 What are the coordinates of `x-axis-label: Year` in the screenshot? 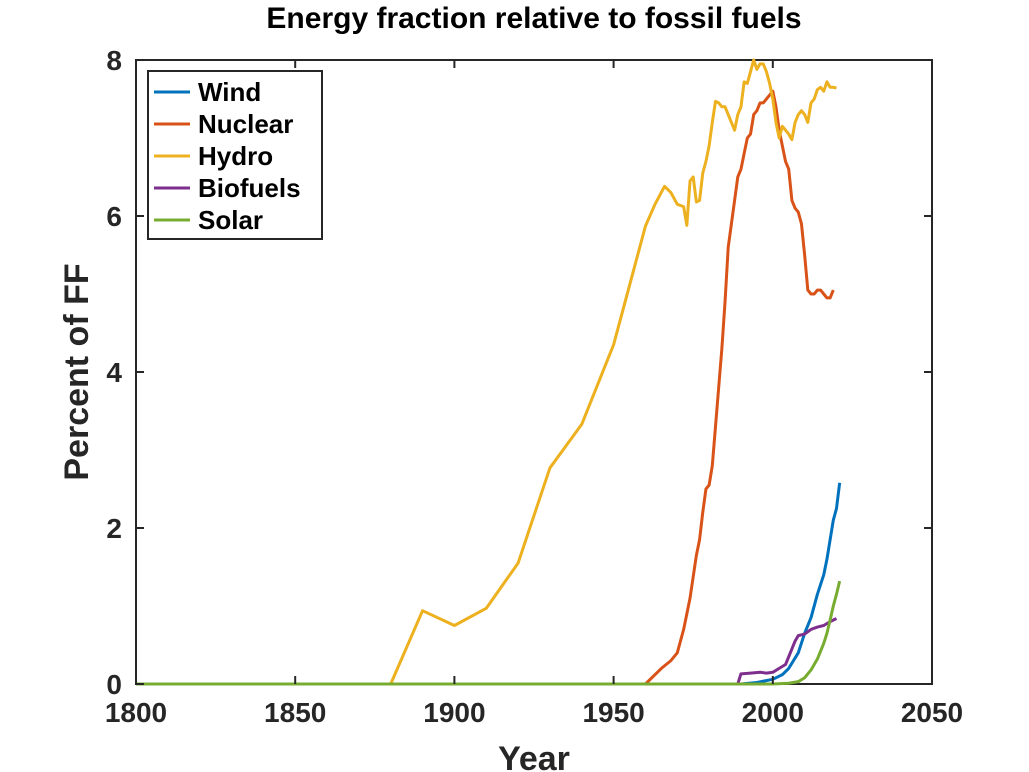 It's located at (534, 756).